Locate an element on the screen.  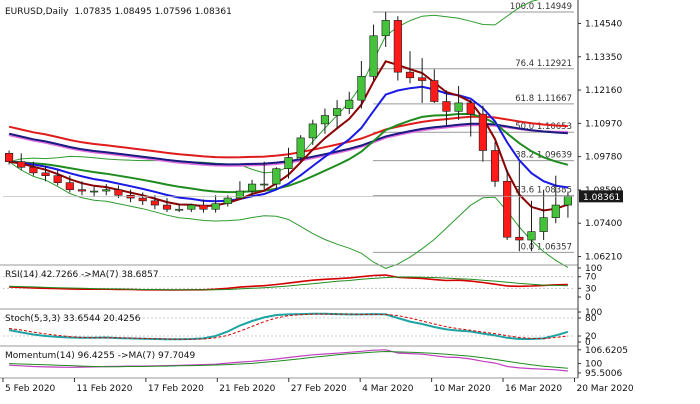
current-price-label: 1.08361 is located at coordinates (601, 198).